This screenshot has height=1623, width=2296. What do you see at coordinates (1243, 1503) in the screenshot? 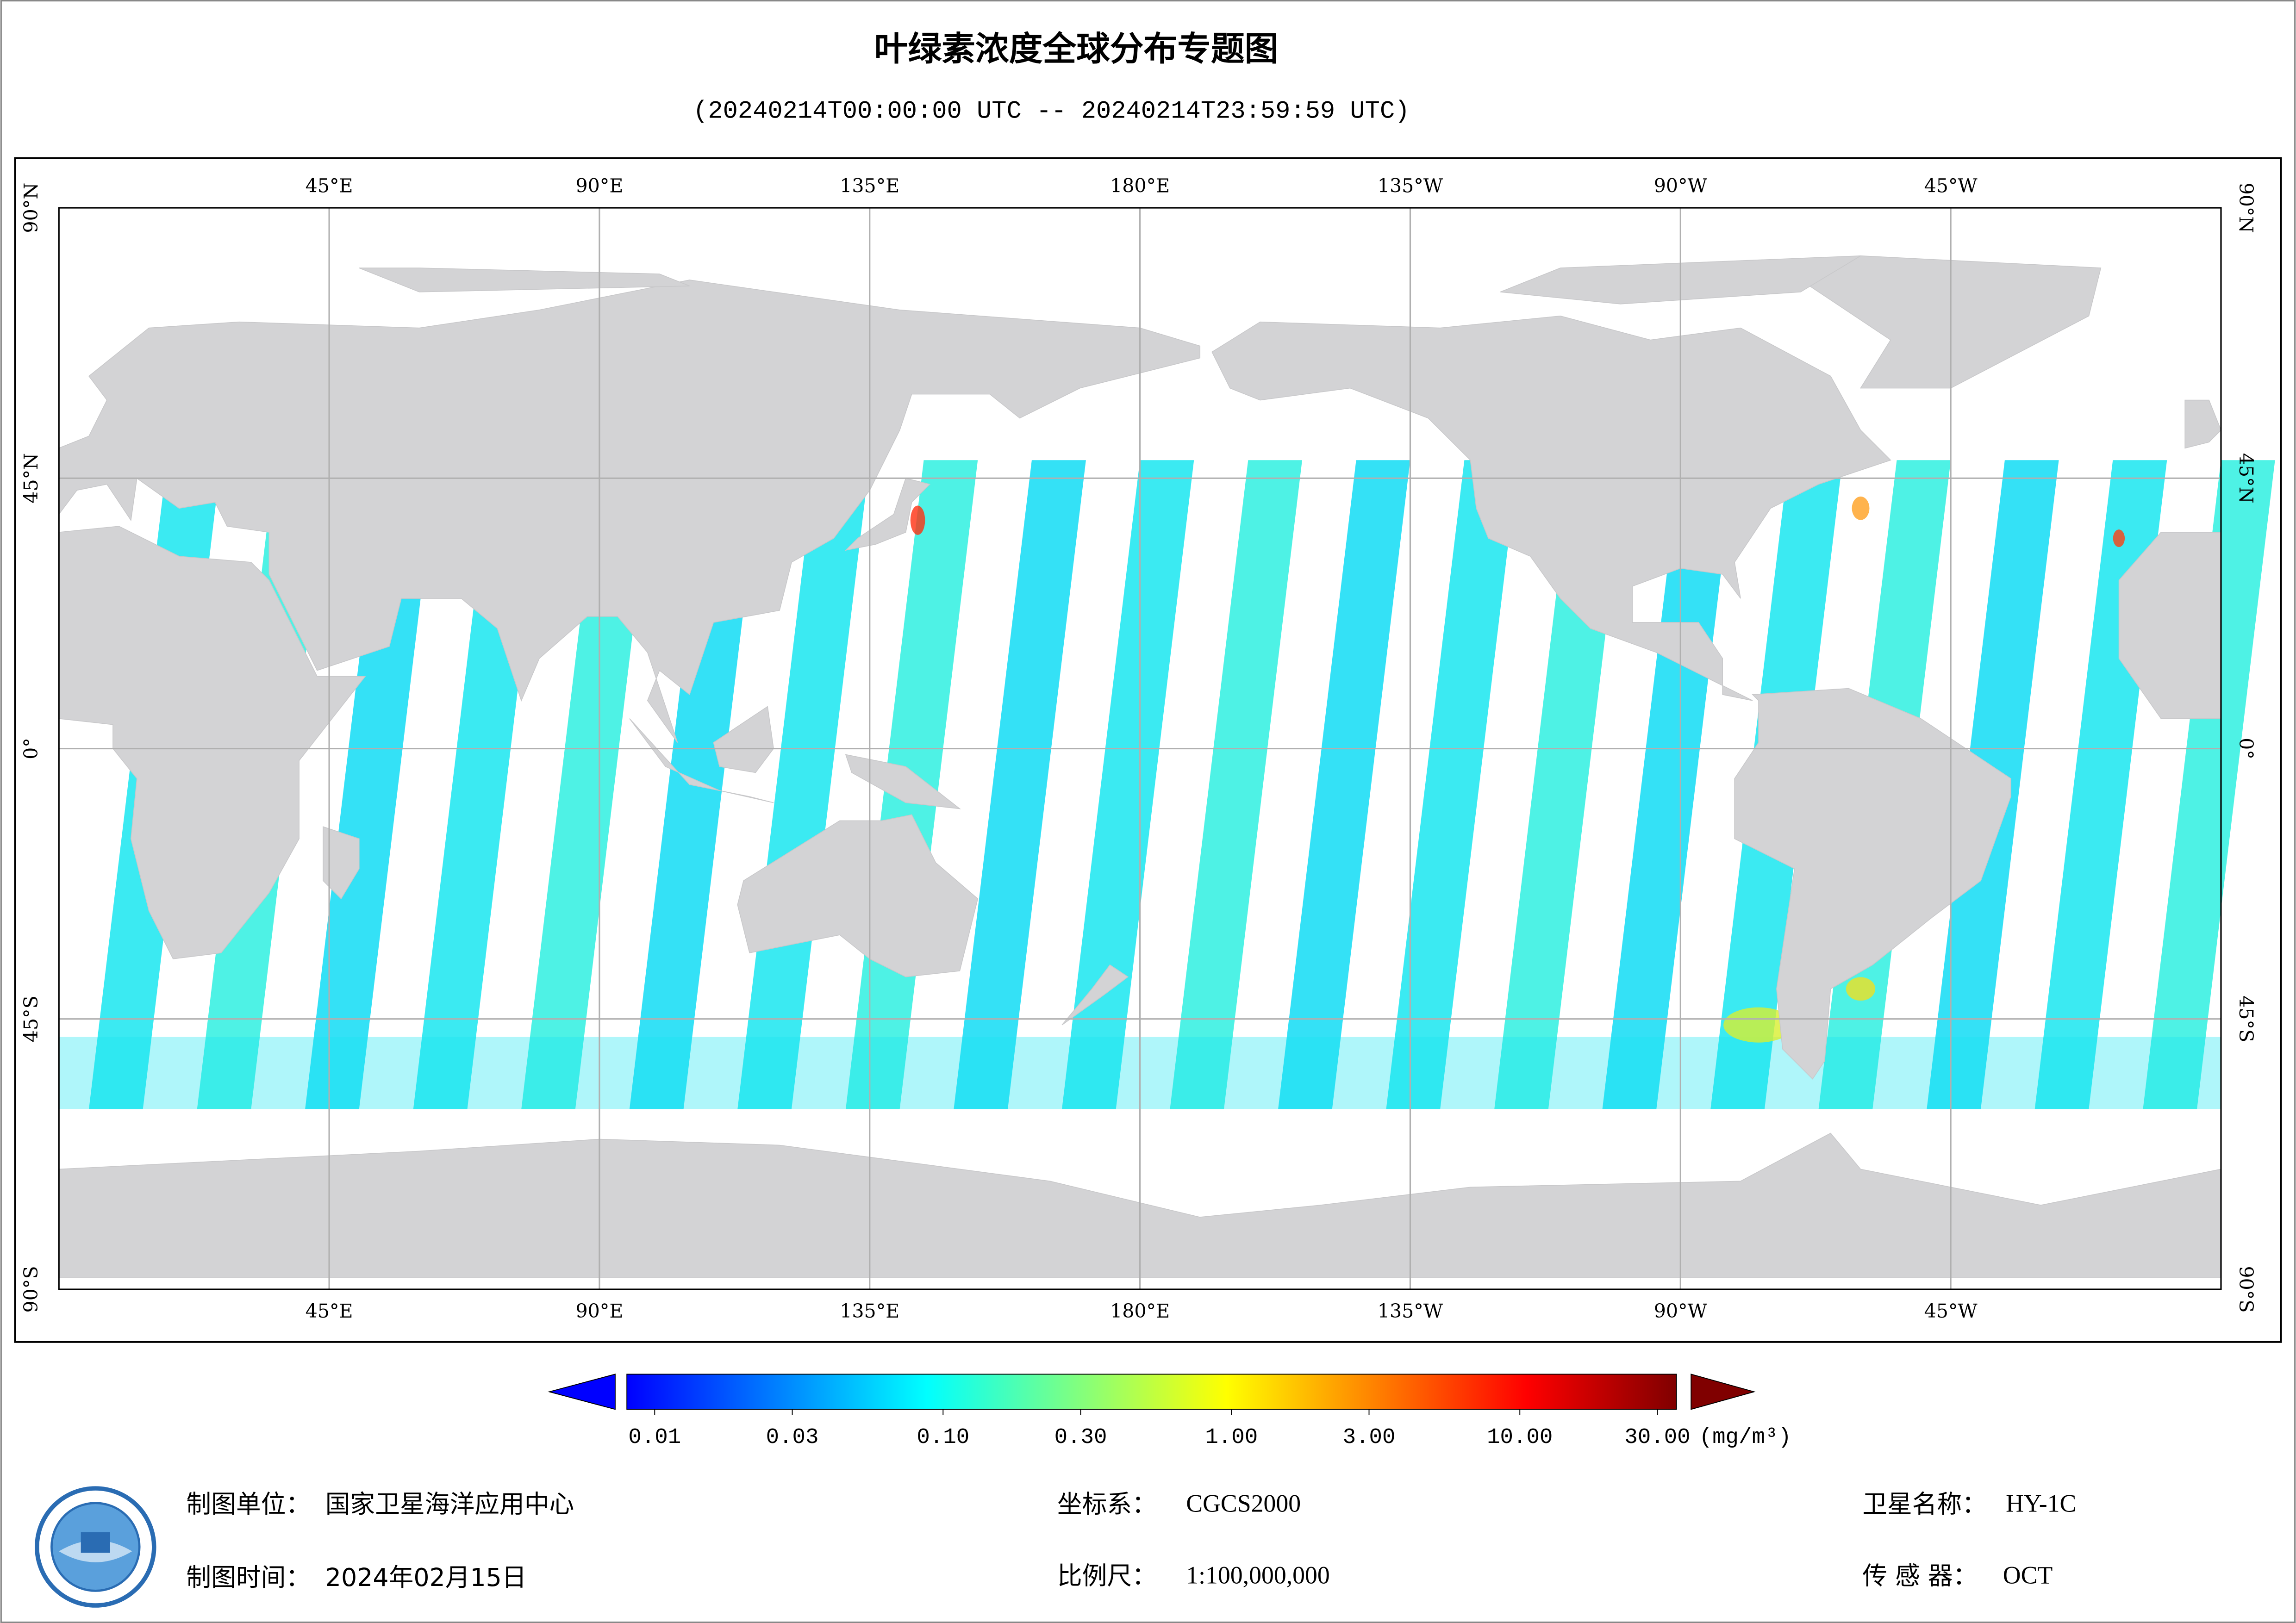
I see `footer-value: CGCS2000` at bounding box center [1243, 1503].